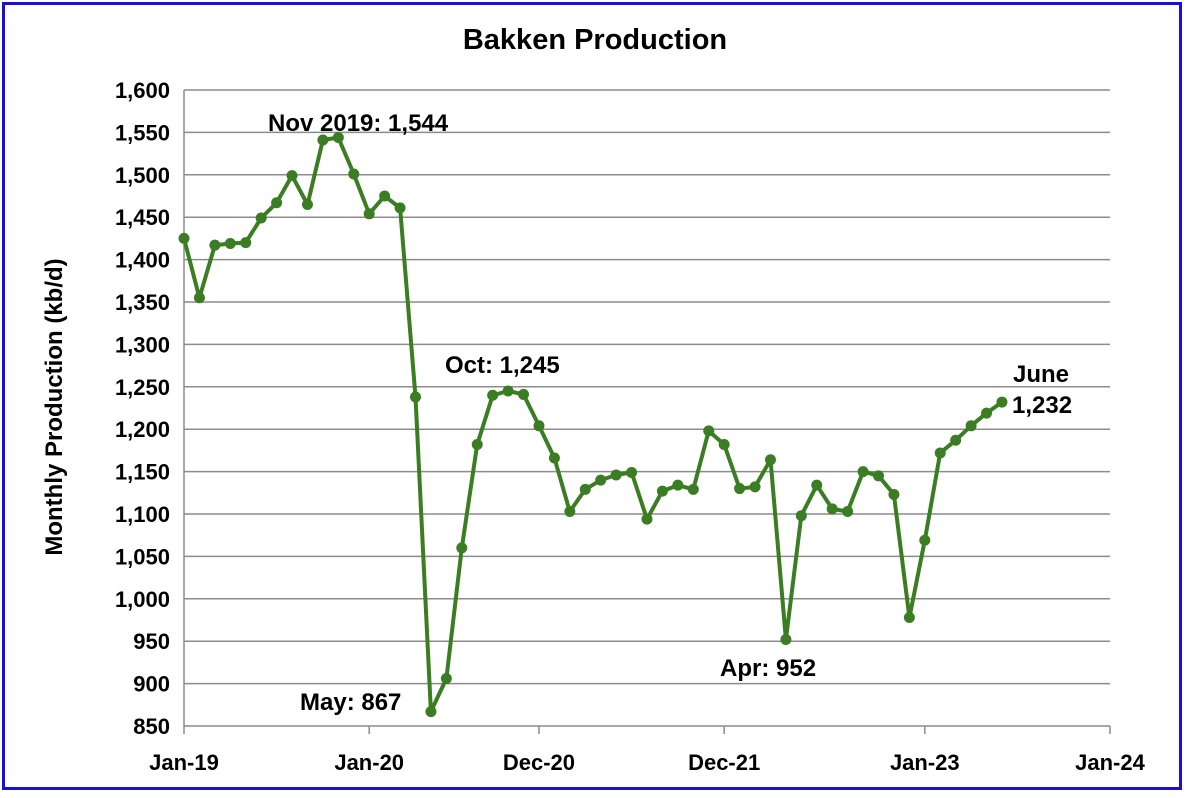 The height and width of the screenshot is (798, 1190). I want to click on y-axis-label: Monthly Production (kb/d), so click(54, 406).